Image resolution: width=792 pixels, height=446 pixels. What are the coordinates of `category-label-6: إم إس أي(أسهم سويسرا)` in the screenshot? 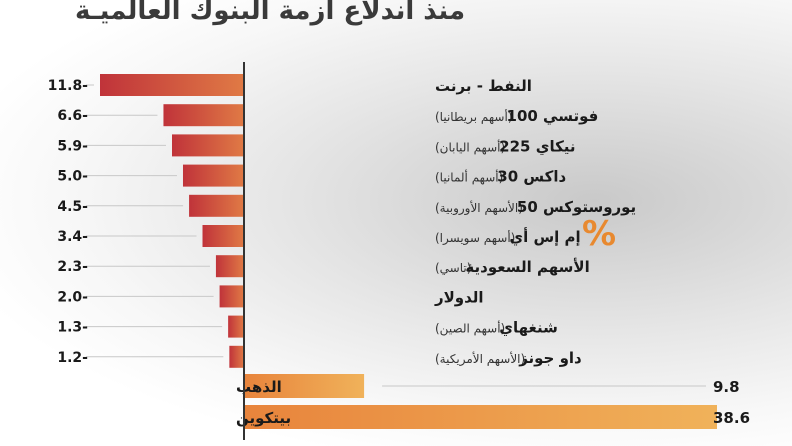 It's located at (508, 237).